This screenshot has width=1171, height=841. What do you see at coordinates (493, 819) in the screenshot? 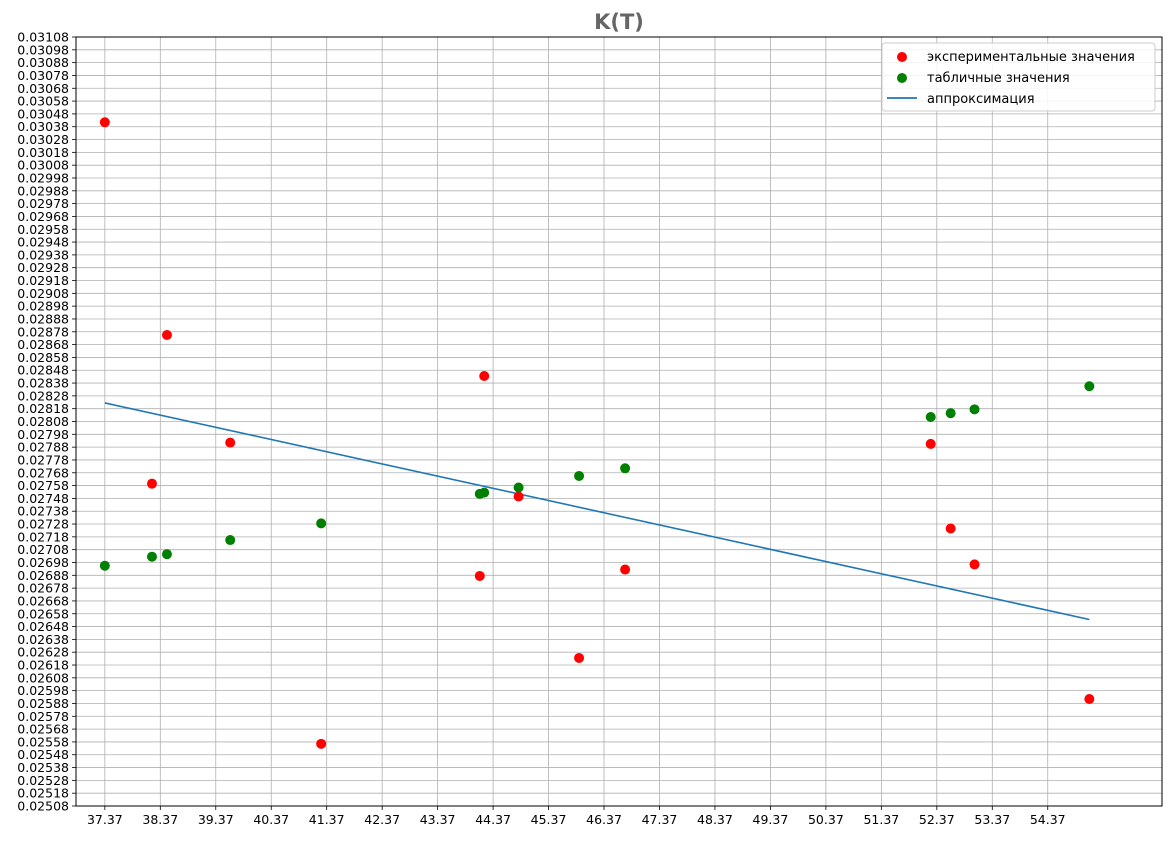
I see `x-tick-label: 44.37` at bounding box center [493, 819].